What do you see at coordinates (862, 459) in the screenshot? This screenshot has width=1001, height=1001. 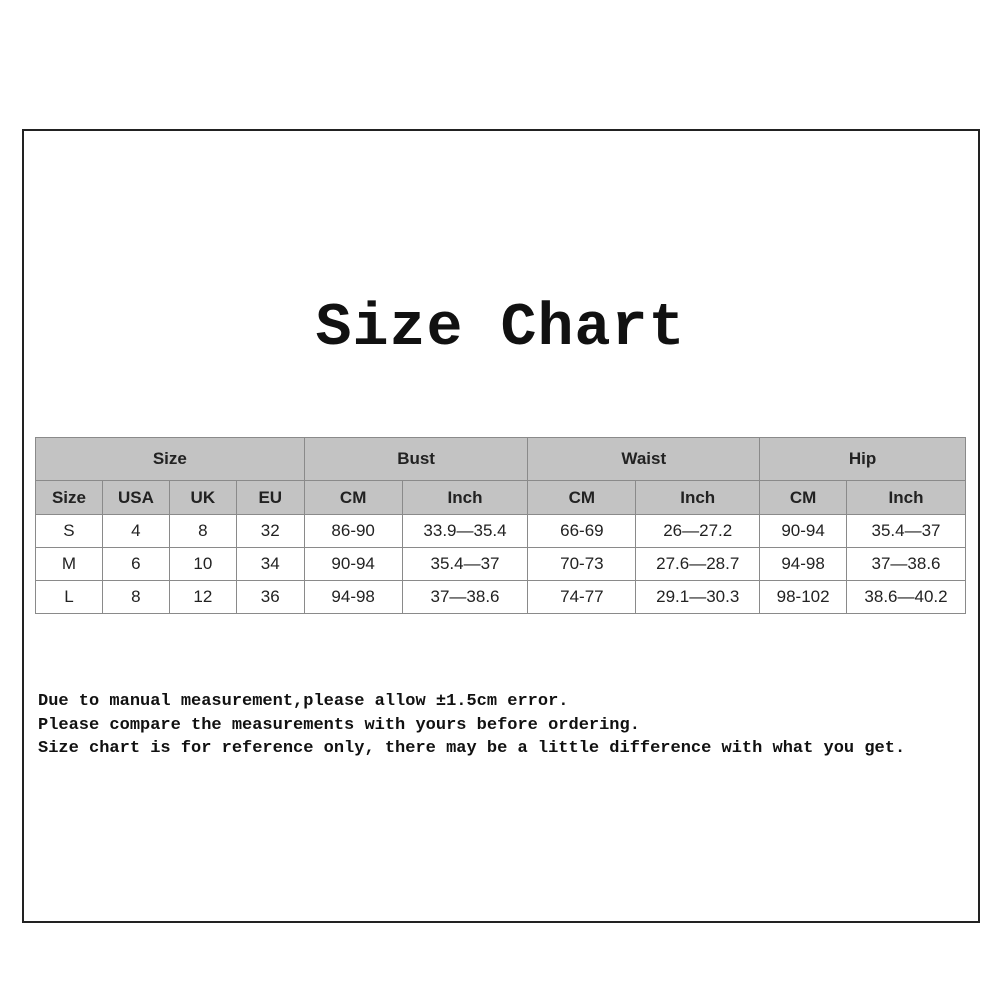 I see `group-header-hip: Hip` at bounding box center [862, 459].